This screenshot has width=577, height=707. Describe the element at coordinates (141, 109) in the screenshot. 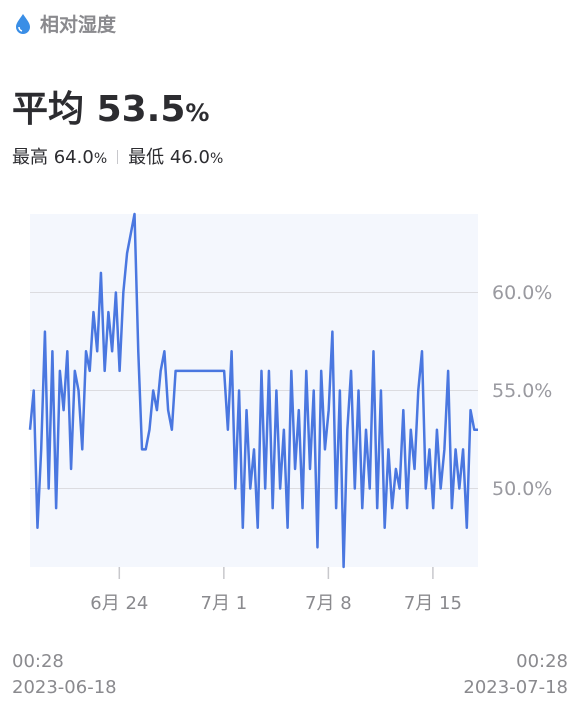

I see `avg-value: 53.5` at that location.